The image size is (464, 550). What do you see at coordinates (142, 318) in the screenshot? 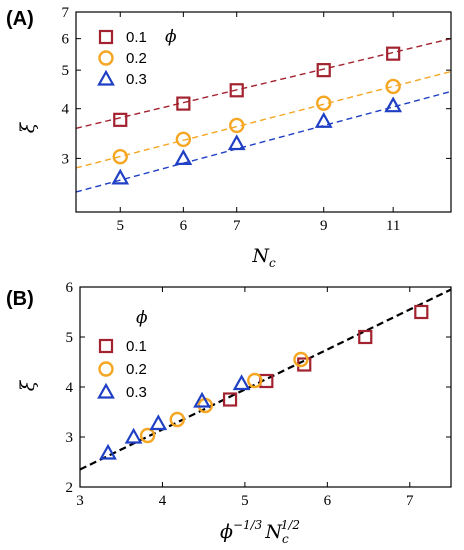
I see `panel-b-legend-title: ϕ` at bounding box center [142, 318].